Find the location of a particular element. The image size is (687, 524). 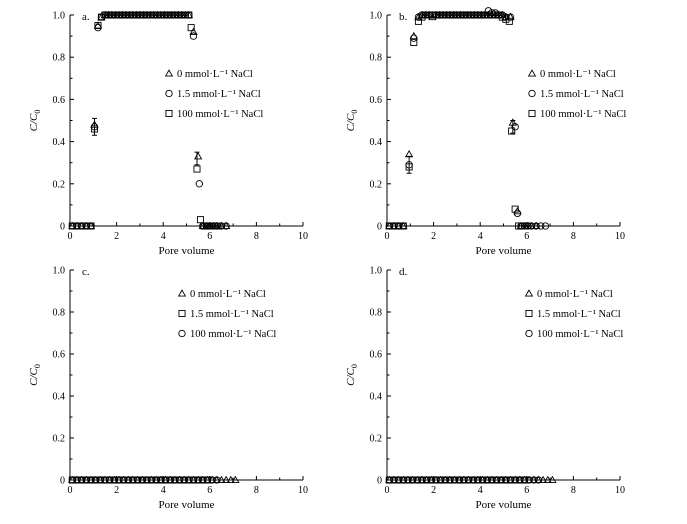

x-tick-label: 0 is located at coordinates (387, 236).